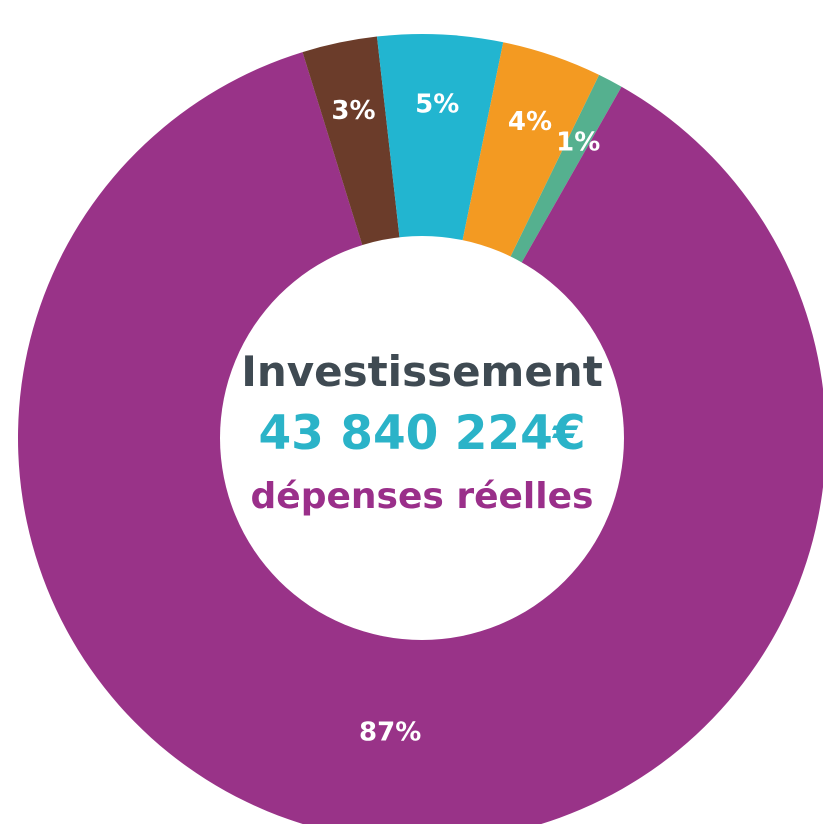  Describe the element at coordinates (578, 143) in the screenshot. I see `slice-label-0: 1%` at that location.